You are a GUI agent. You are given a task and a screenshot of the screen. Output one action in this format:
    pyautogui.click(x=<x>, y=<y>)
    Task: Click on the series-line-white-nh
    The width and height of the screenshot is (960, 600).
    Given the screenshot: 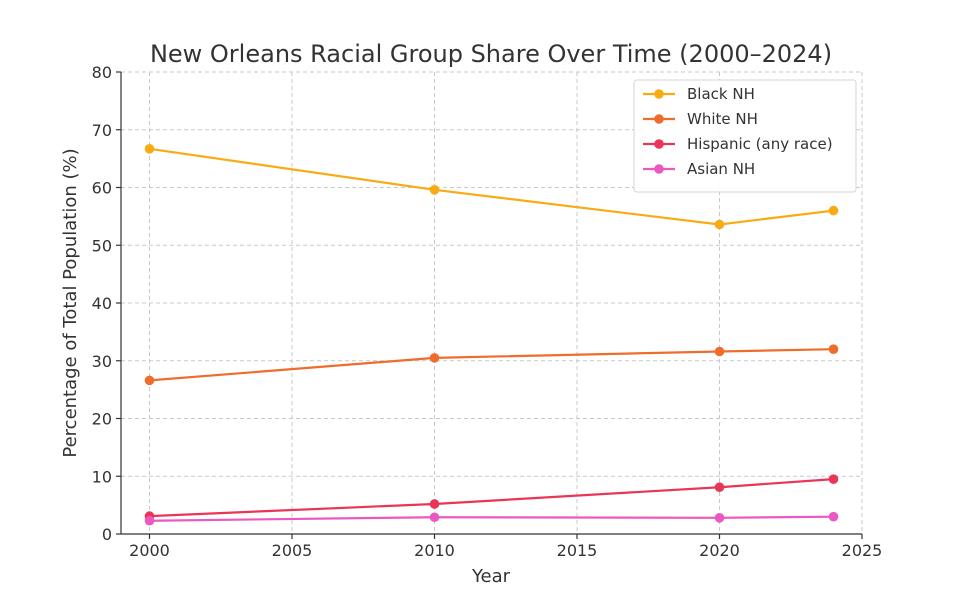 What is the action you would take?
    pyautogui.click(x=491, y=365)
    